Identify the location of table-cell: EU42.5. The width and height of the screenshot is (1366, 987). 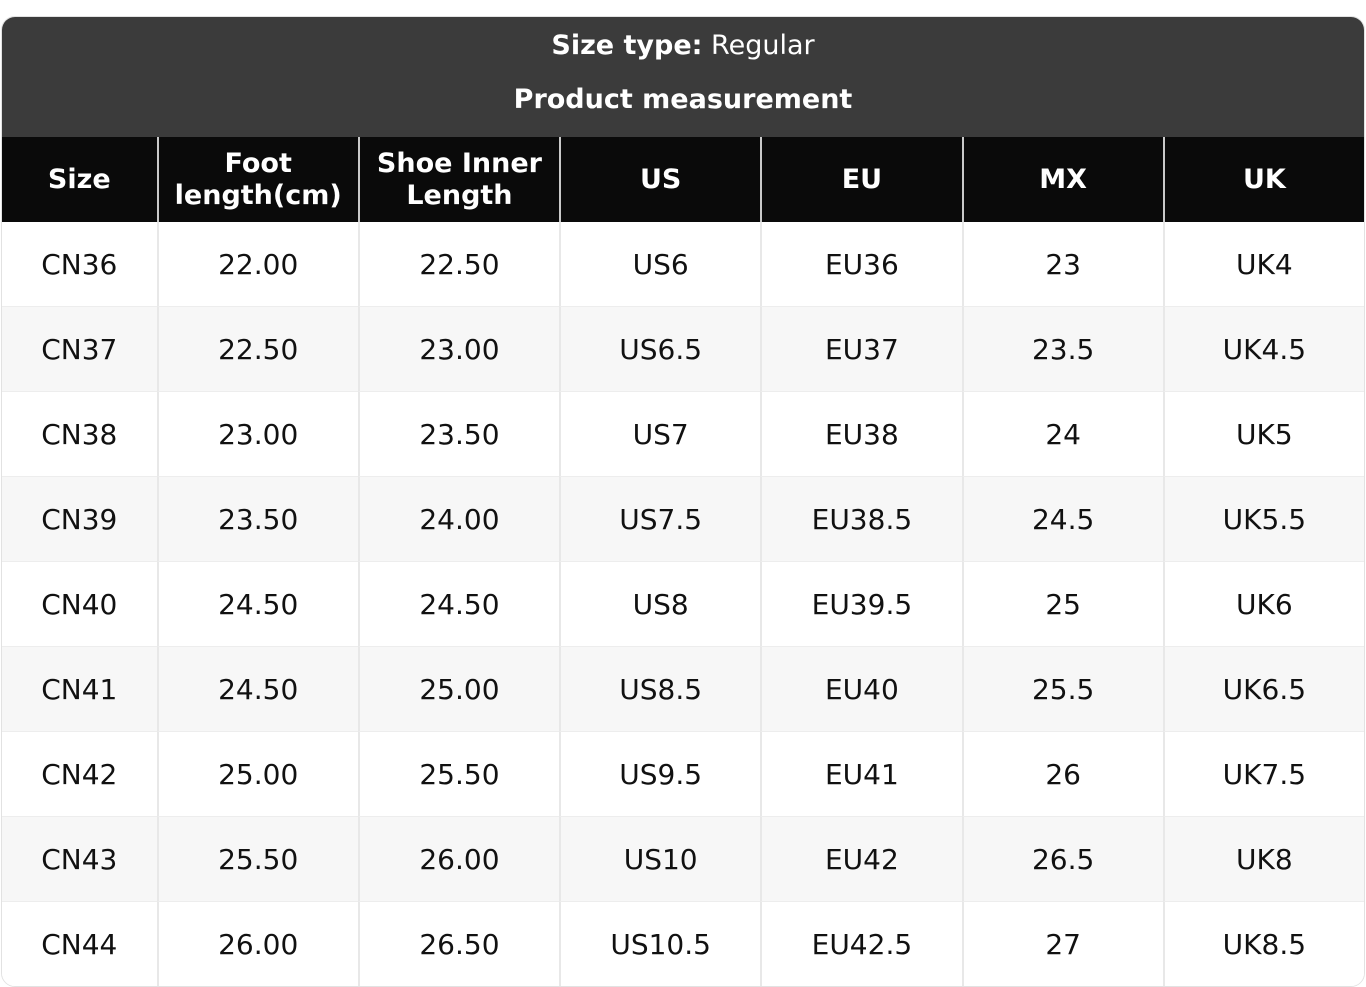
(861, 943).